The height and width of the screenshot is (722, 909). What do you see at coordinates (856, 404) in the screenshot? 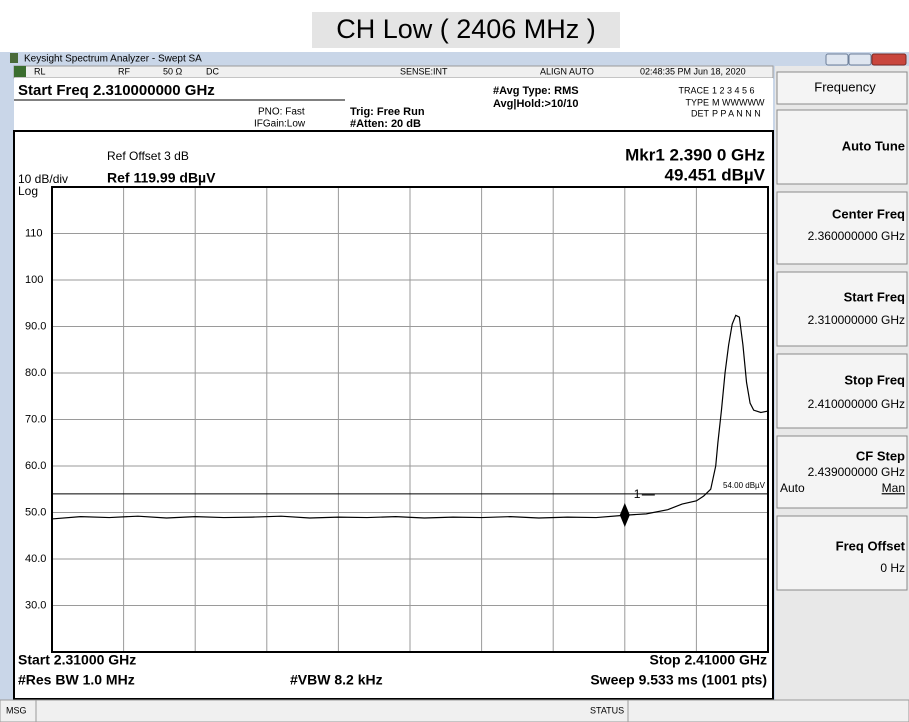
I see `softkey-value: 2.410000000 GHz` at bounding box center [856, 404].